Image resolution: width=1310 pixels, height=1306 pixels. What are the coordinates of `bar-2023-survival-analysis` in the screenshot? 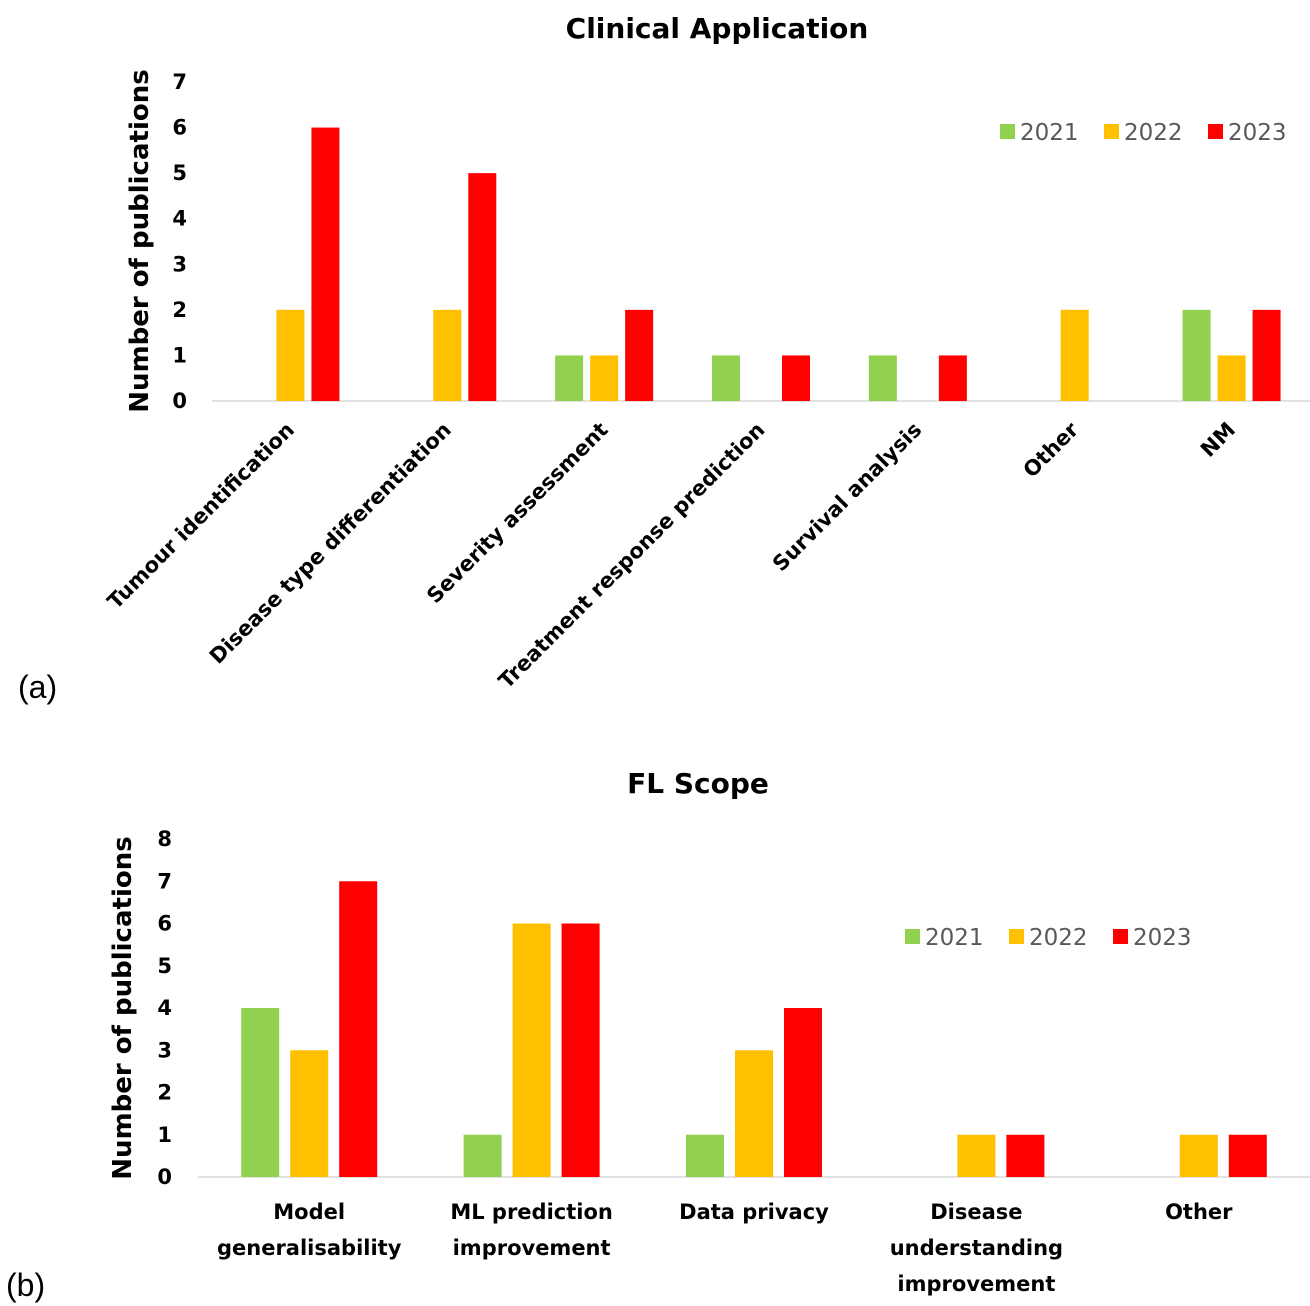 It's located at (952, 378).